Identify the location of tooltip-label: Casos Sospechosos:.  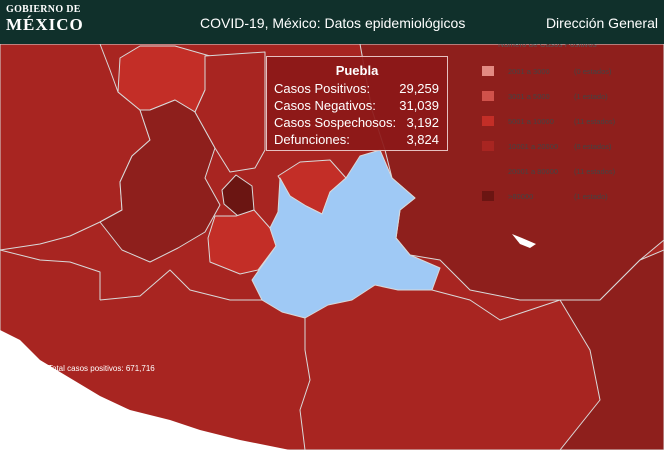
(335, 122).